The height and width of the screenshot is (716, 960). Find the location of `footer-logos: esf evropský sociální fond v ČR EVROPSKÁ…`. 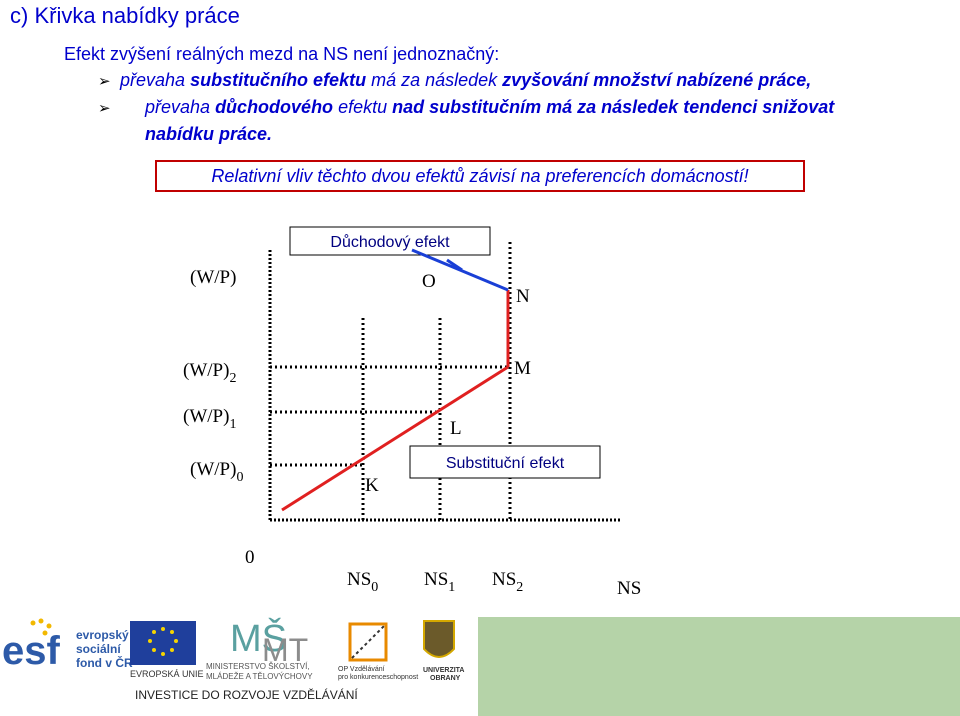

footer-logos: esf evropský sociální fond v ČR EVROPSKÁ… is located at coordinates (480, 662).